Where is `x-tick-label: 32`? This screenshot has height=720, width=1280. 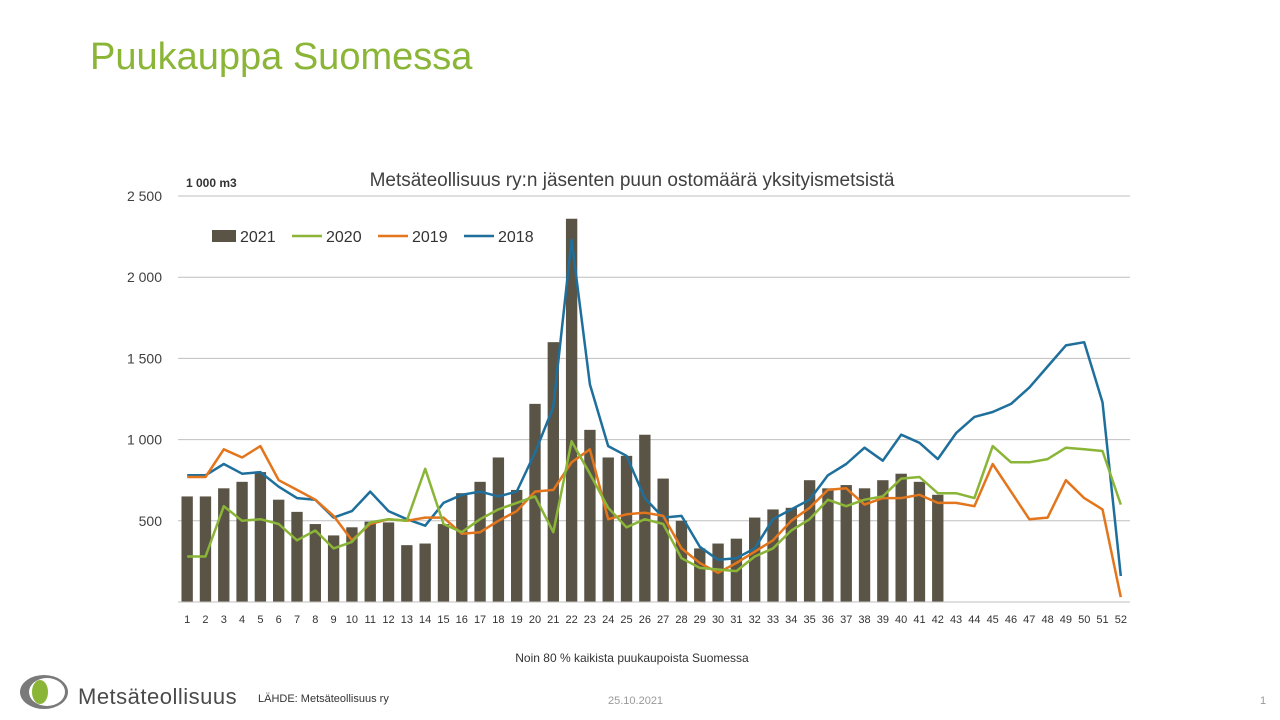
x-tick-label: 32 is located at coordinates (755, 620).